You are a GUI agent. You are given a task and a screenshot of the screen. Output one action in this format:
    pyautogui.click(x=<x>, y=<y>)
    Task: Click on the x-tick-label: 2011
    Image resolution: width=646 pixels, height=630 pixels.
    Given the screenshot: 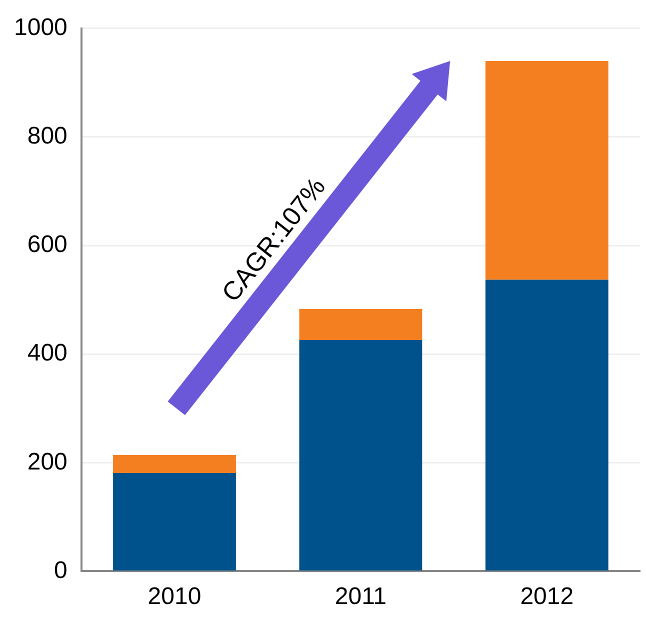 What is the action you would take?
    pyautogui.click(x=360, y=596)
    